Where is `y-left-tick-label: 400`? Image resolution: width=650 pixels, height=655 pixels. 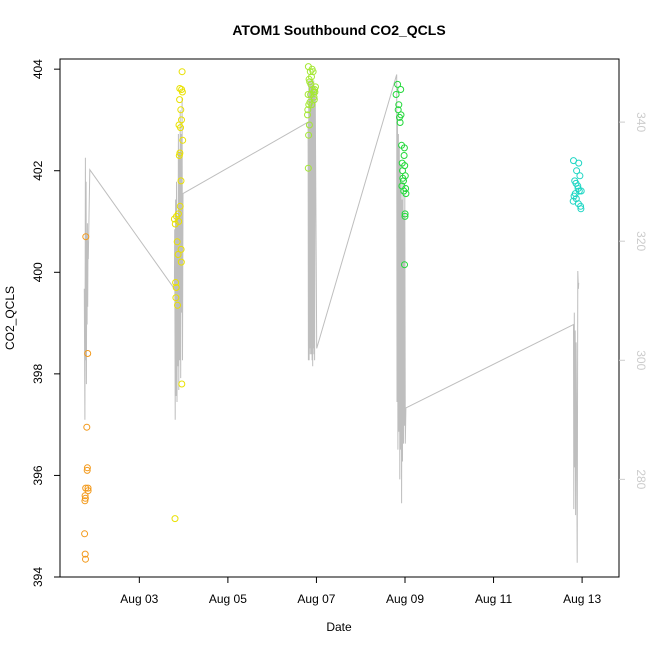
y-left-tick-label: 400 is located at coordinates (38, 272).